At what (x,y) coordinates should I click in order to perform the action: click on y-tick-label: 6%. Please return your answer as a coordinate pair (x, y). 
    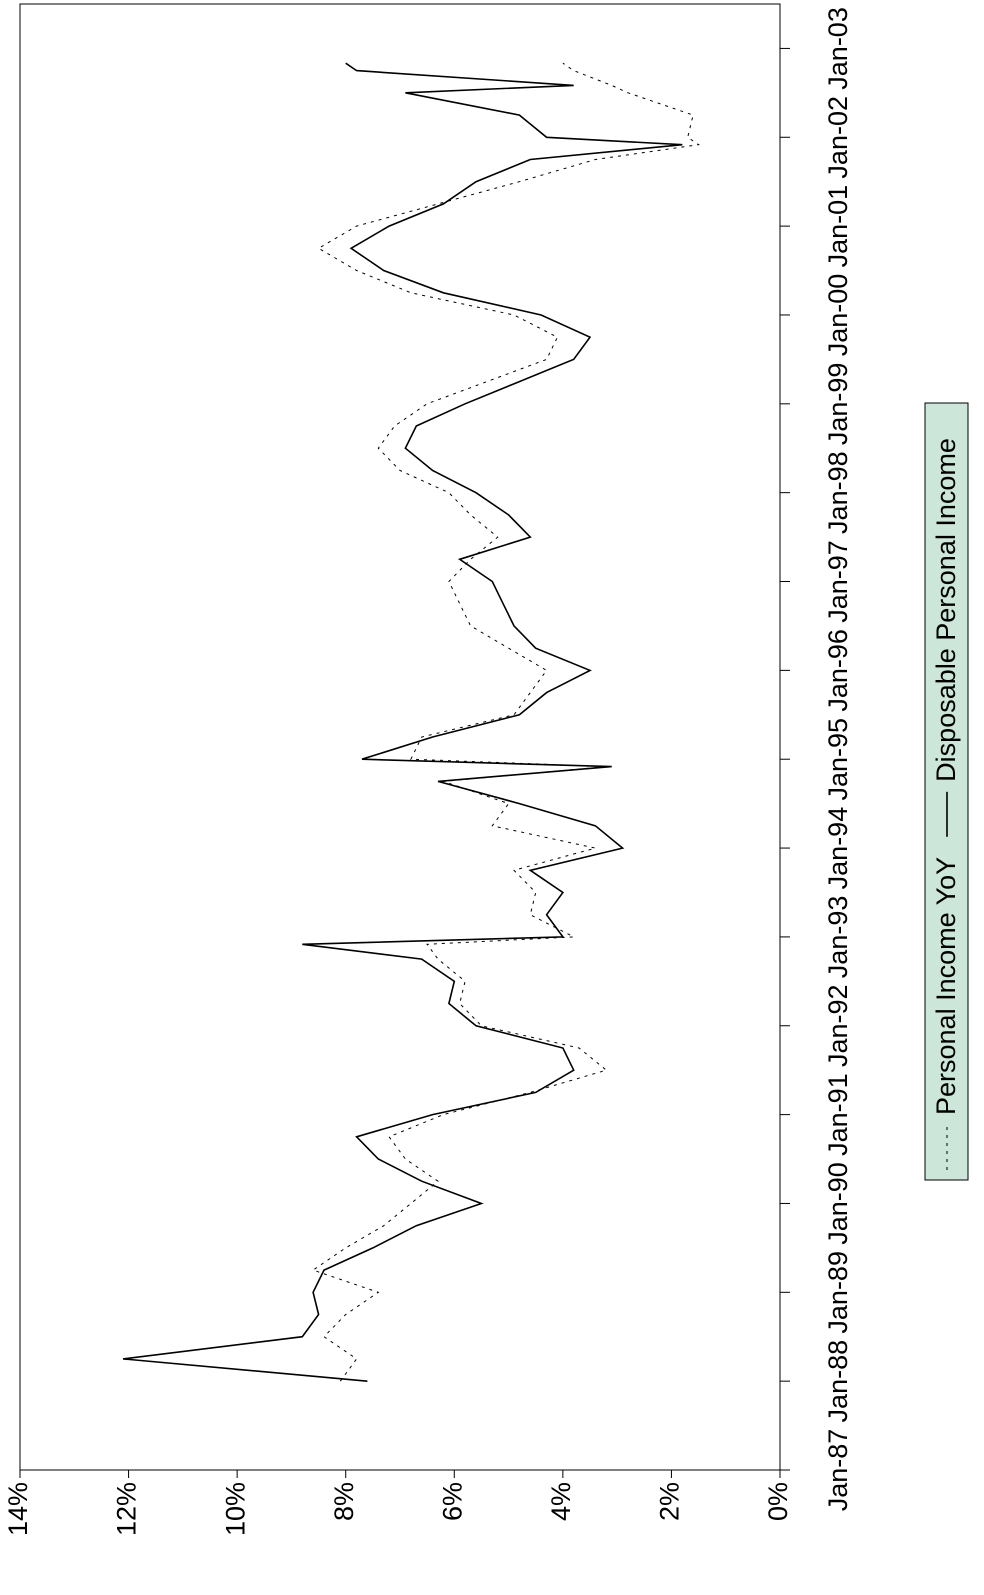
    Looking at the image, I should click on (452, 1501).